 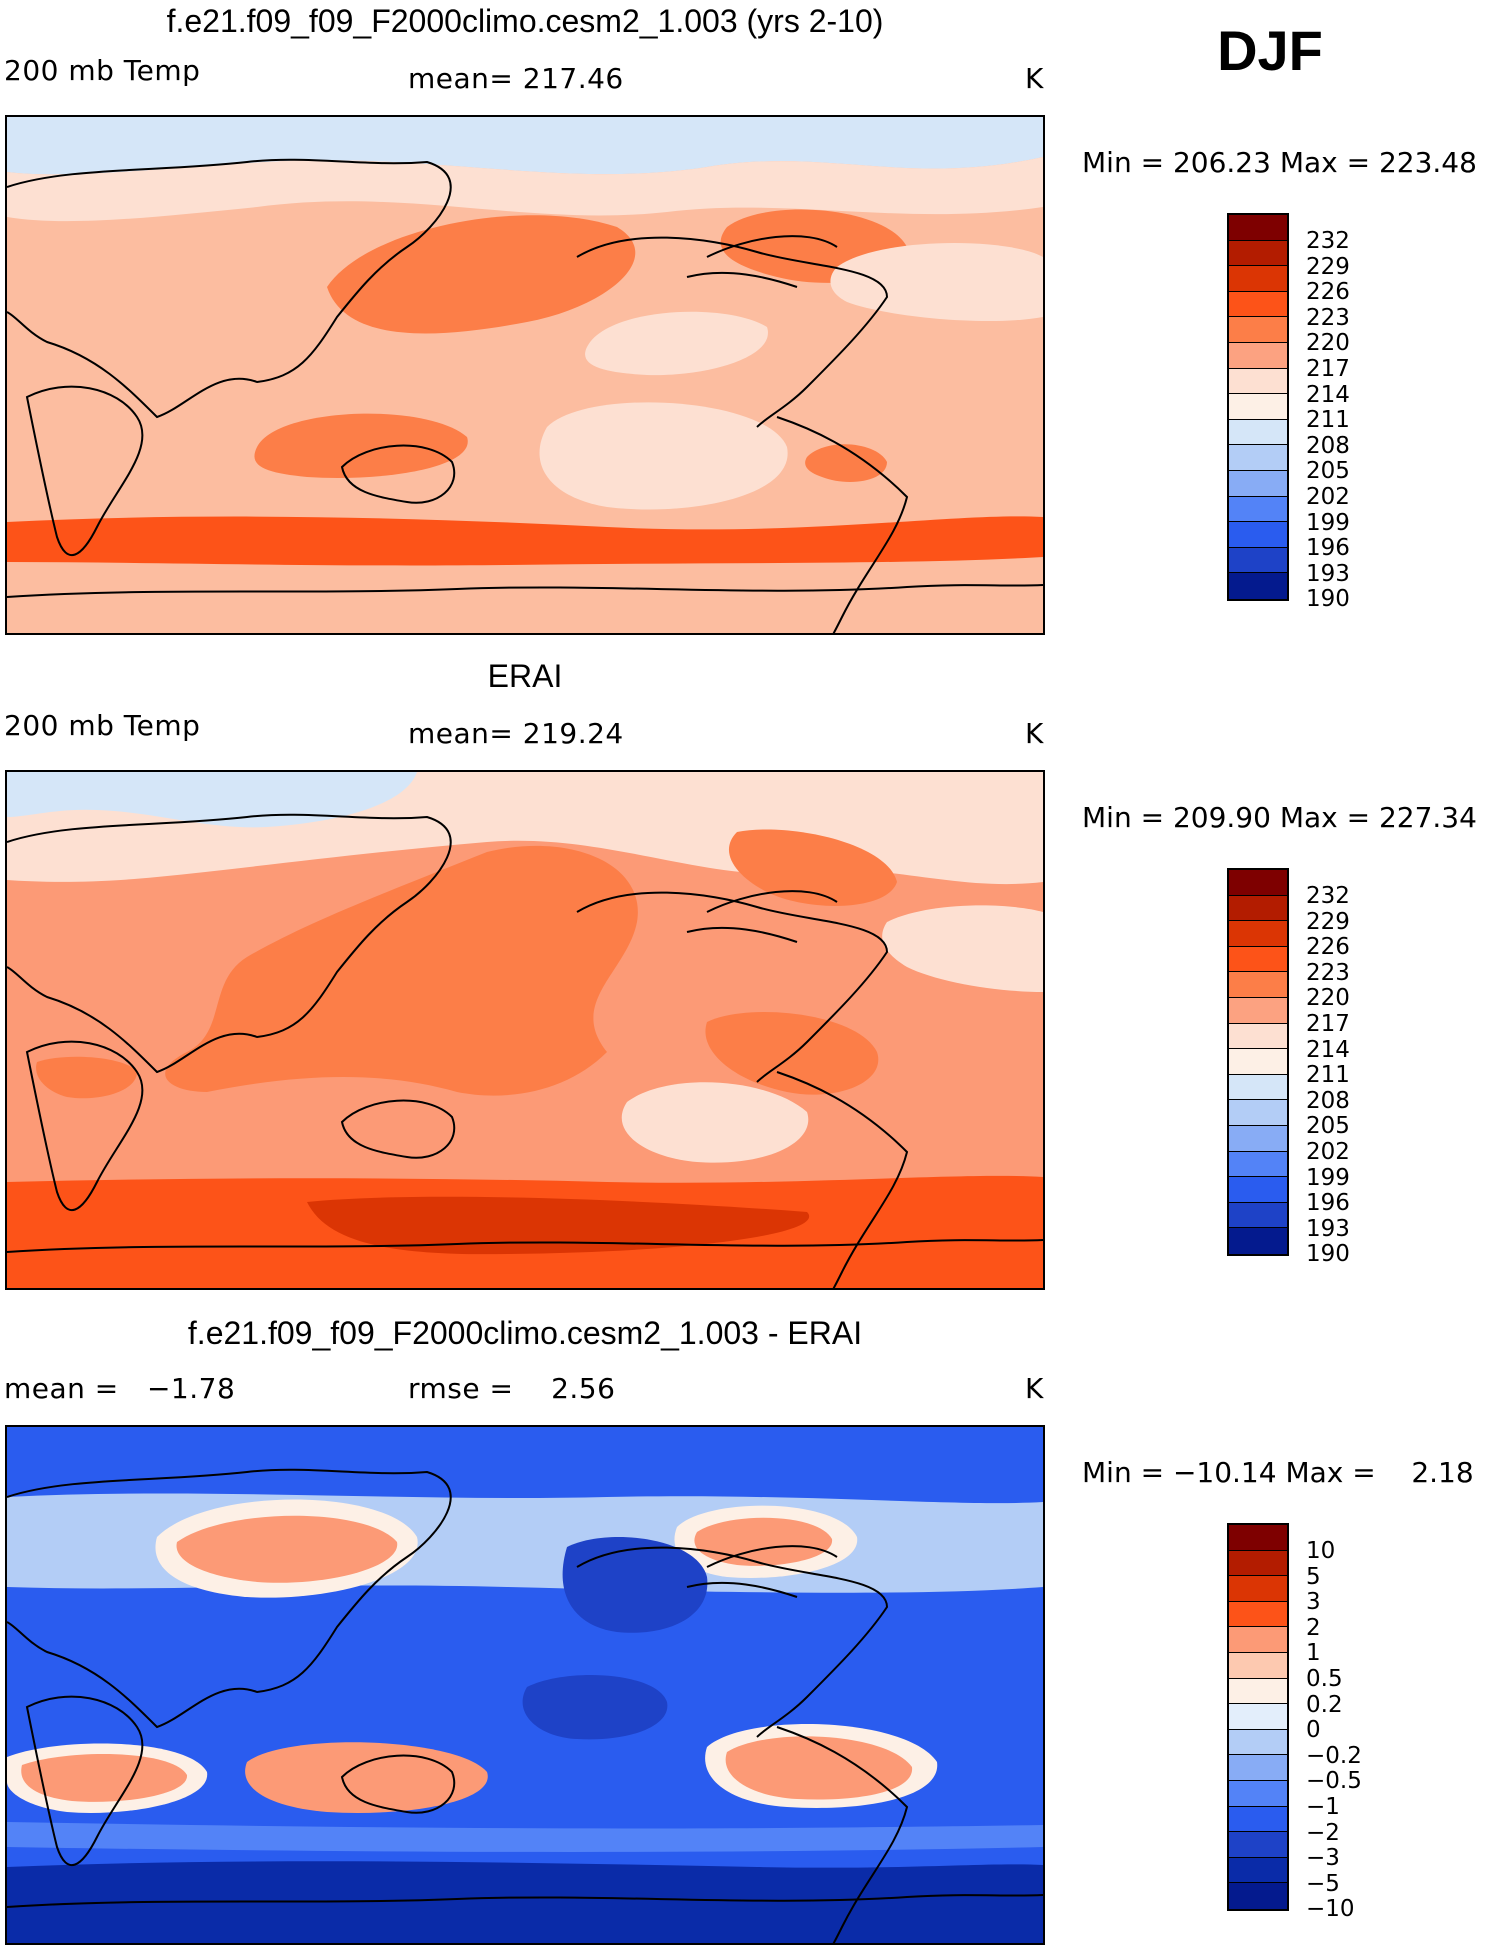 What do you see at coordinates (229, 943) in the screenshot?
I see `panel-2-eurasia-coast` at bounding box center [229, 943].